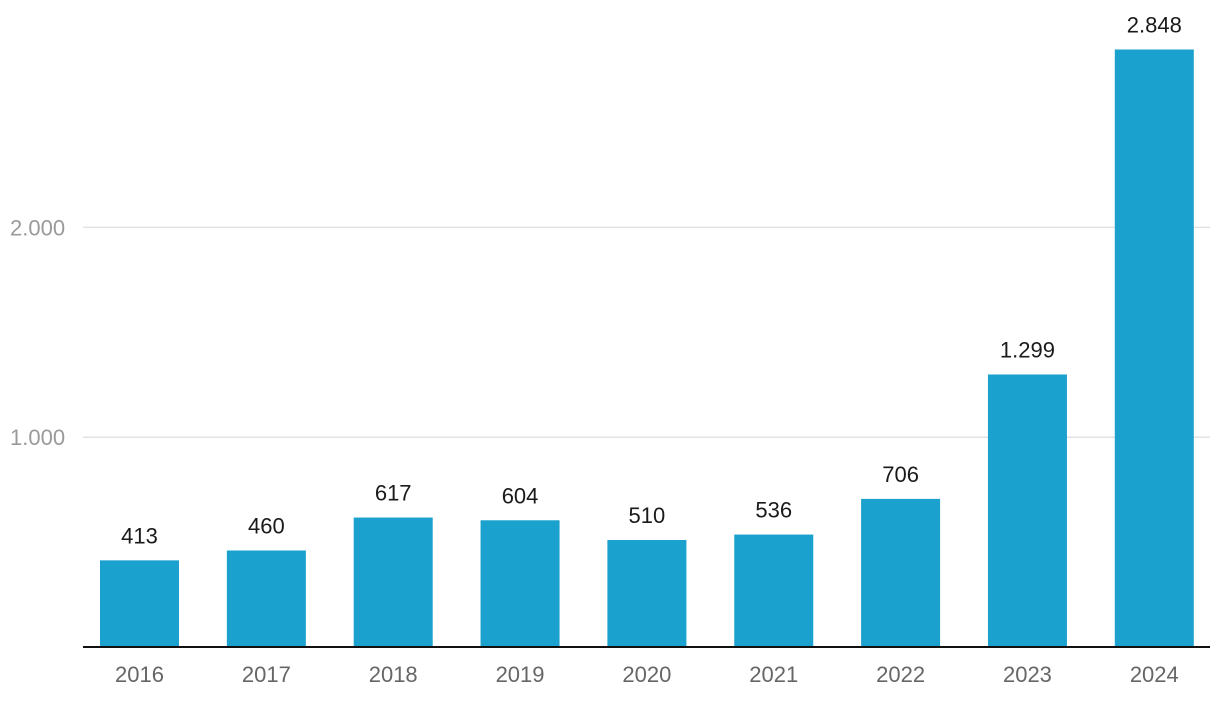 The image size is (1220, 704). I want to click on x-axis: 2016 2017 2018 2019 2020 2021 2022 2023 2024, so click(646, 666).